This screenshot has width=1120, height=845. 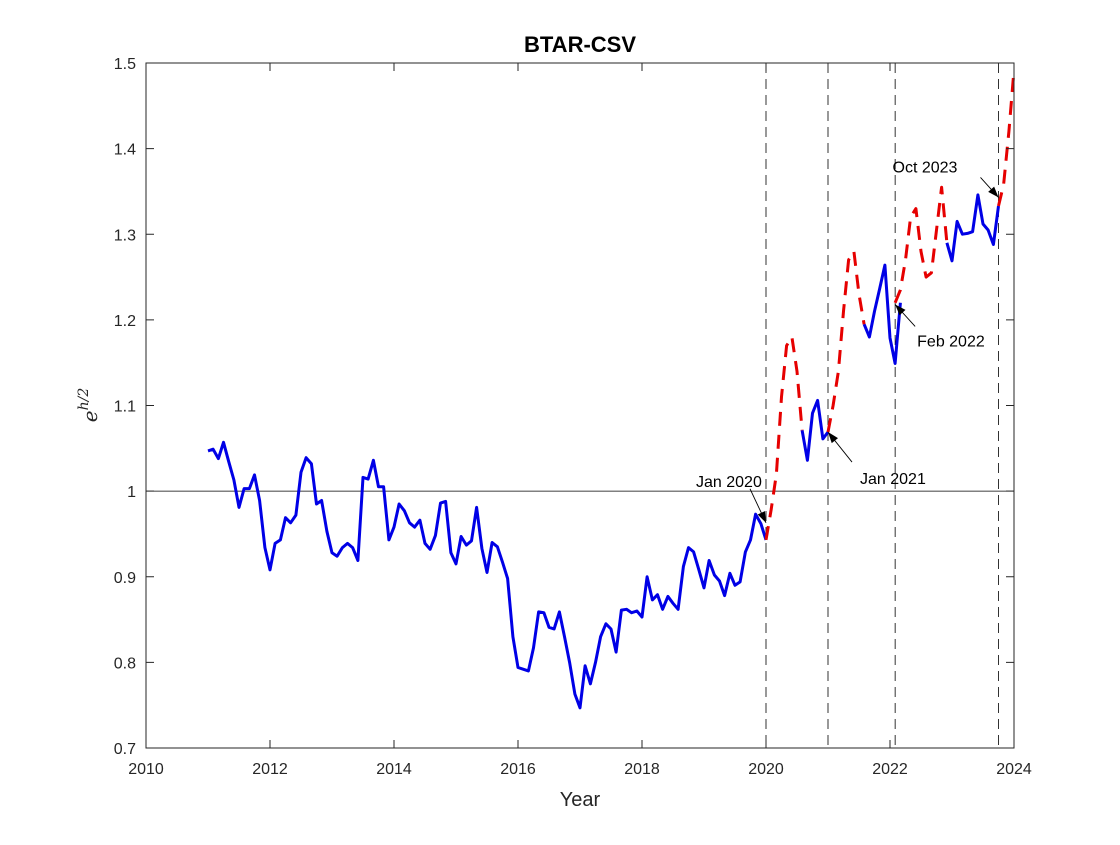 What do you see at coordinates (270, 769) in the screenshot?
I see `x-tick-label: 2012` at bounding box center [270, 769].